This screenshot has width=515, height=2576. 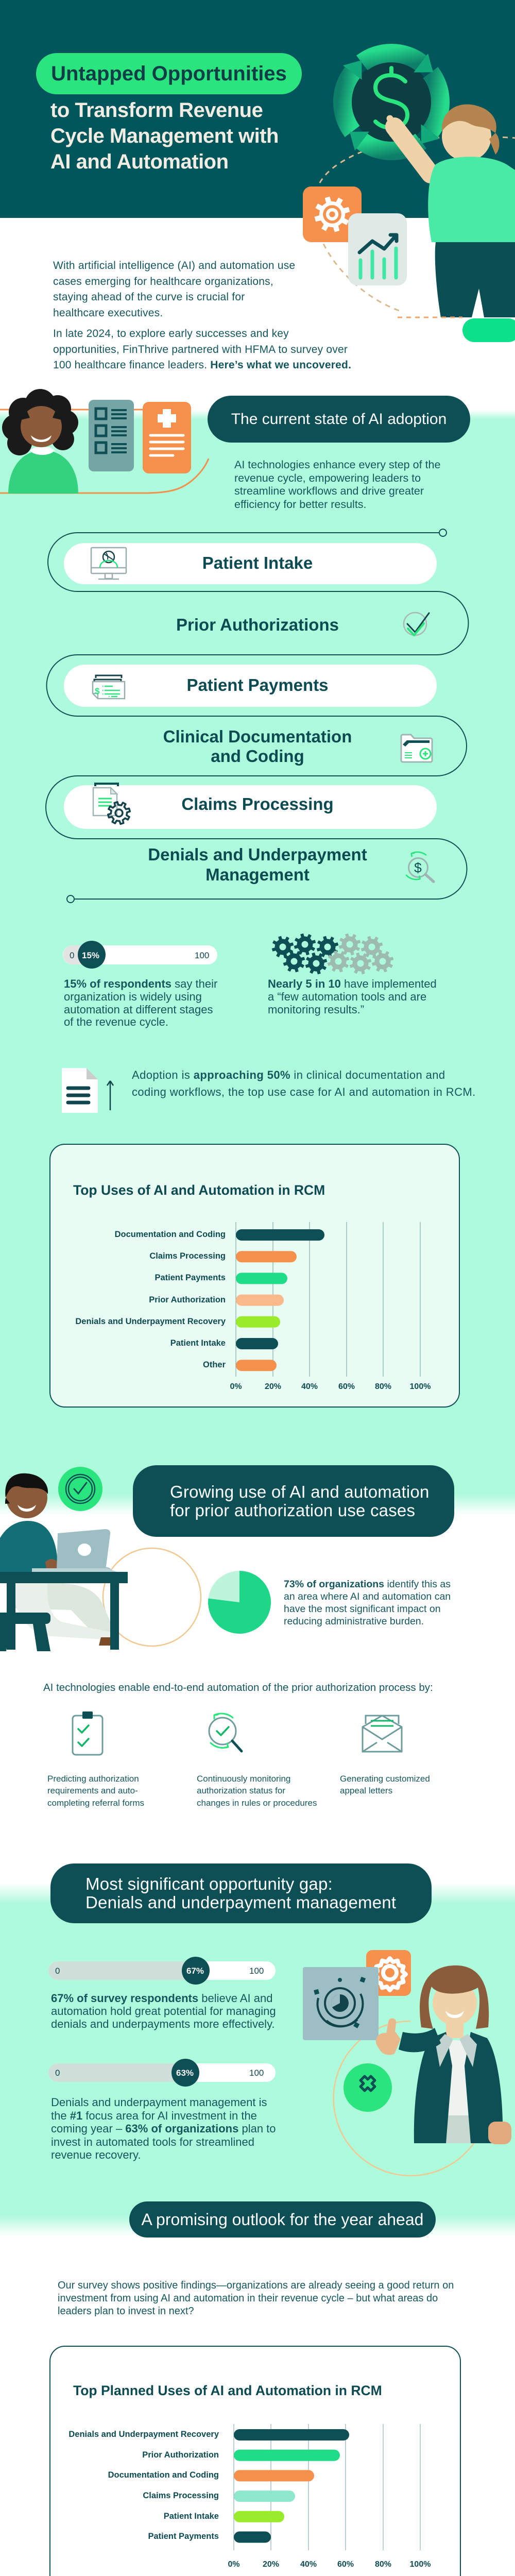 I want to click on svg-text: 67%, so click(x=195, y=1971).